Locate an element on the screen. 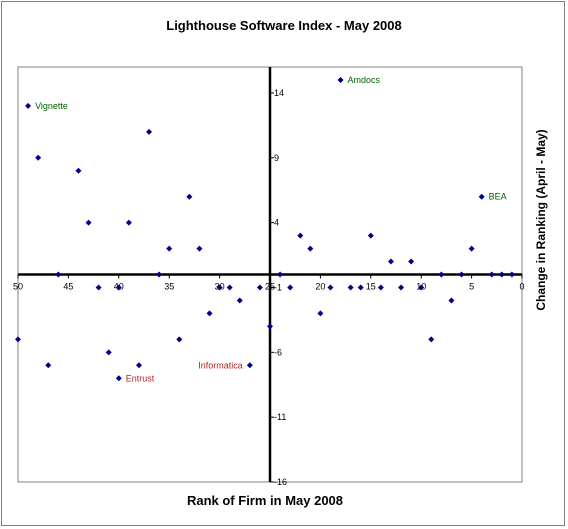  point-annotation: Vignette is located at coordinates (51, 106).